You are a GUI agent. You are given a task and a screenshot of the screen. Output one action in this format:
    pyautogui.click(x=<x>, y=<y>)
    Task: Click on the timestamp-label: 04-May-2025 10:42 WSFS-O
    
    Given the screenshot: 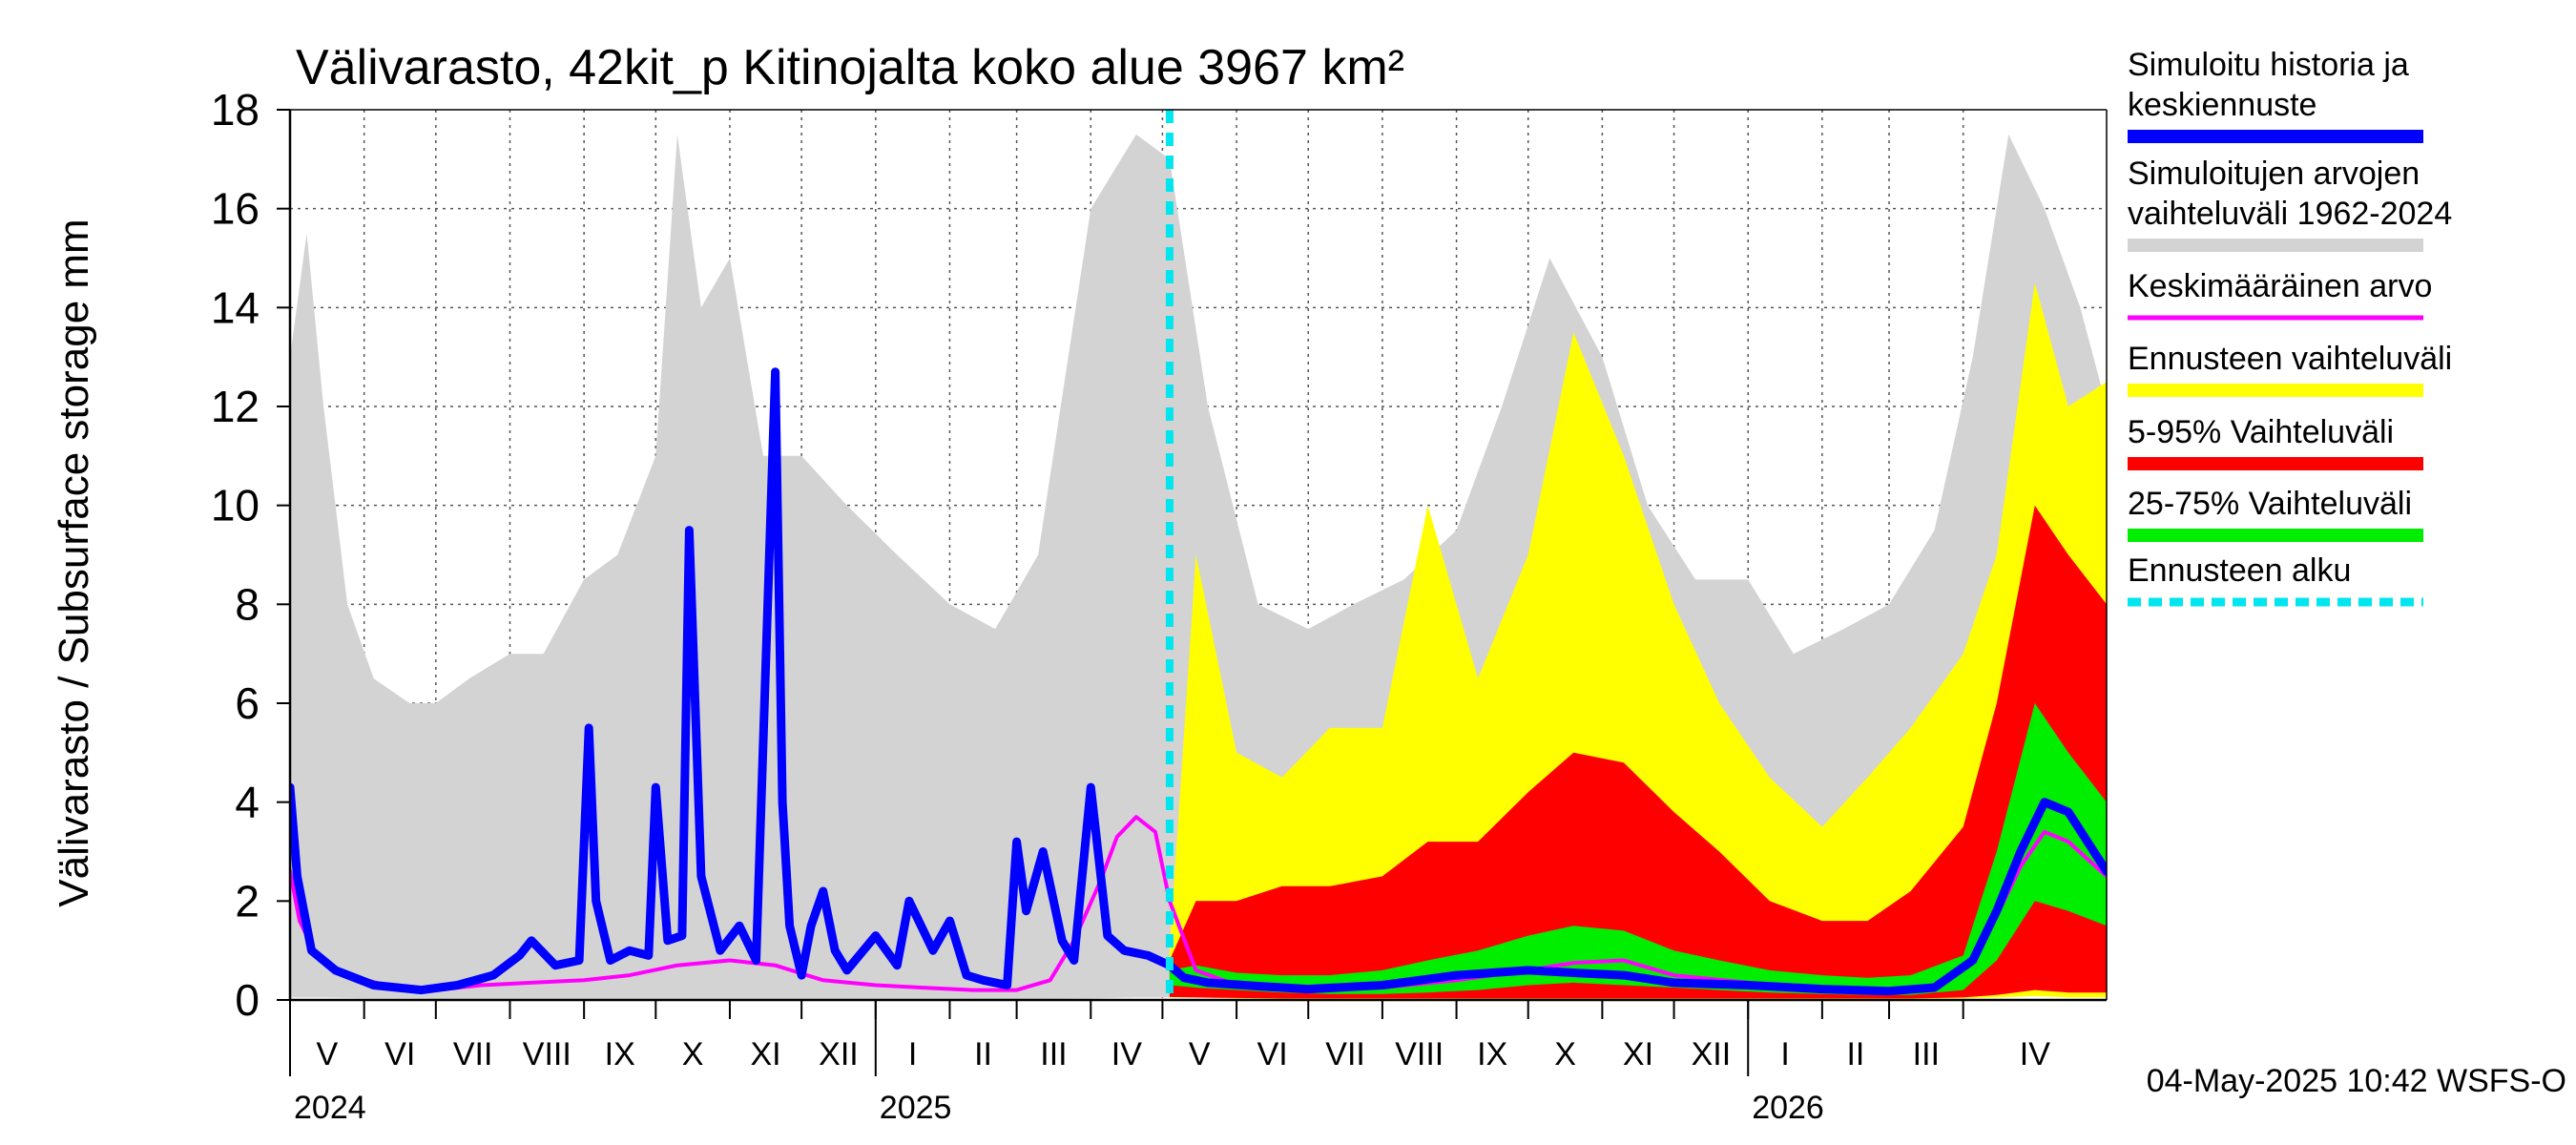 What is the action you would take?
    pyautogui.click(x=2356, y=1081)
    